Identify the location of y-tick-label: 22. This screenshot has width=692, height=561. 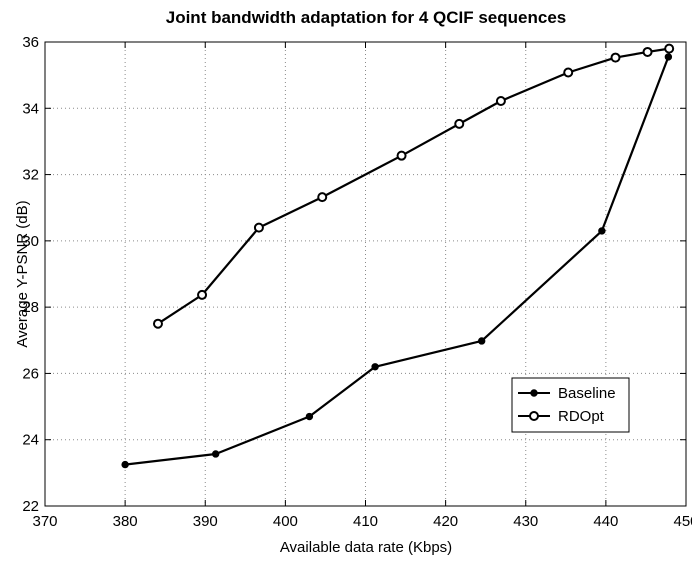
(30, 506).